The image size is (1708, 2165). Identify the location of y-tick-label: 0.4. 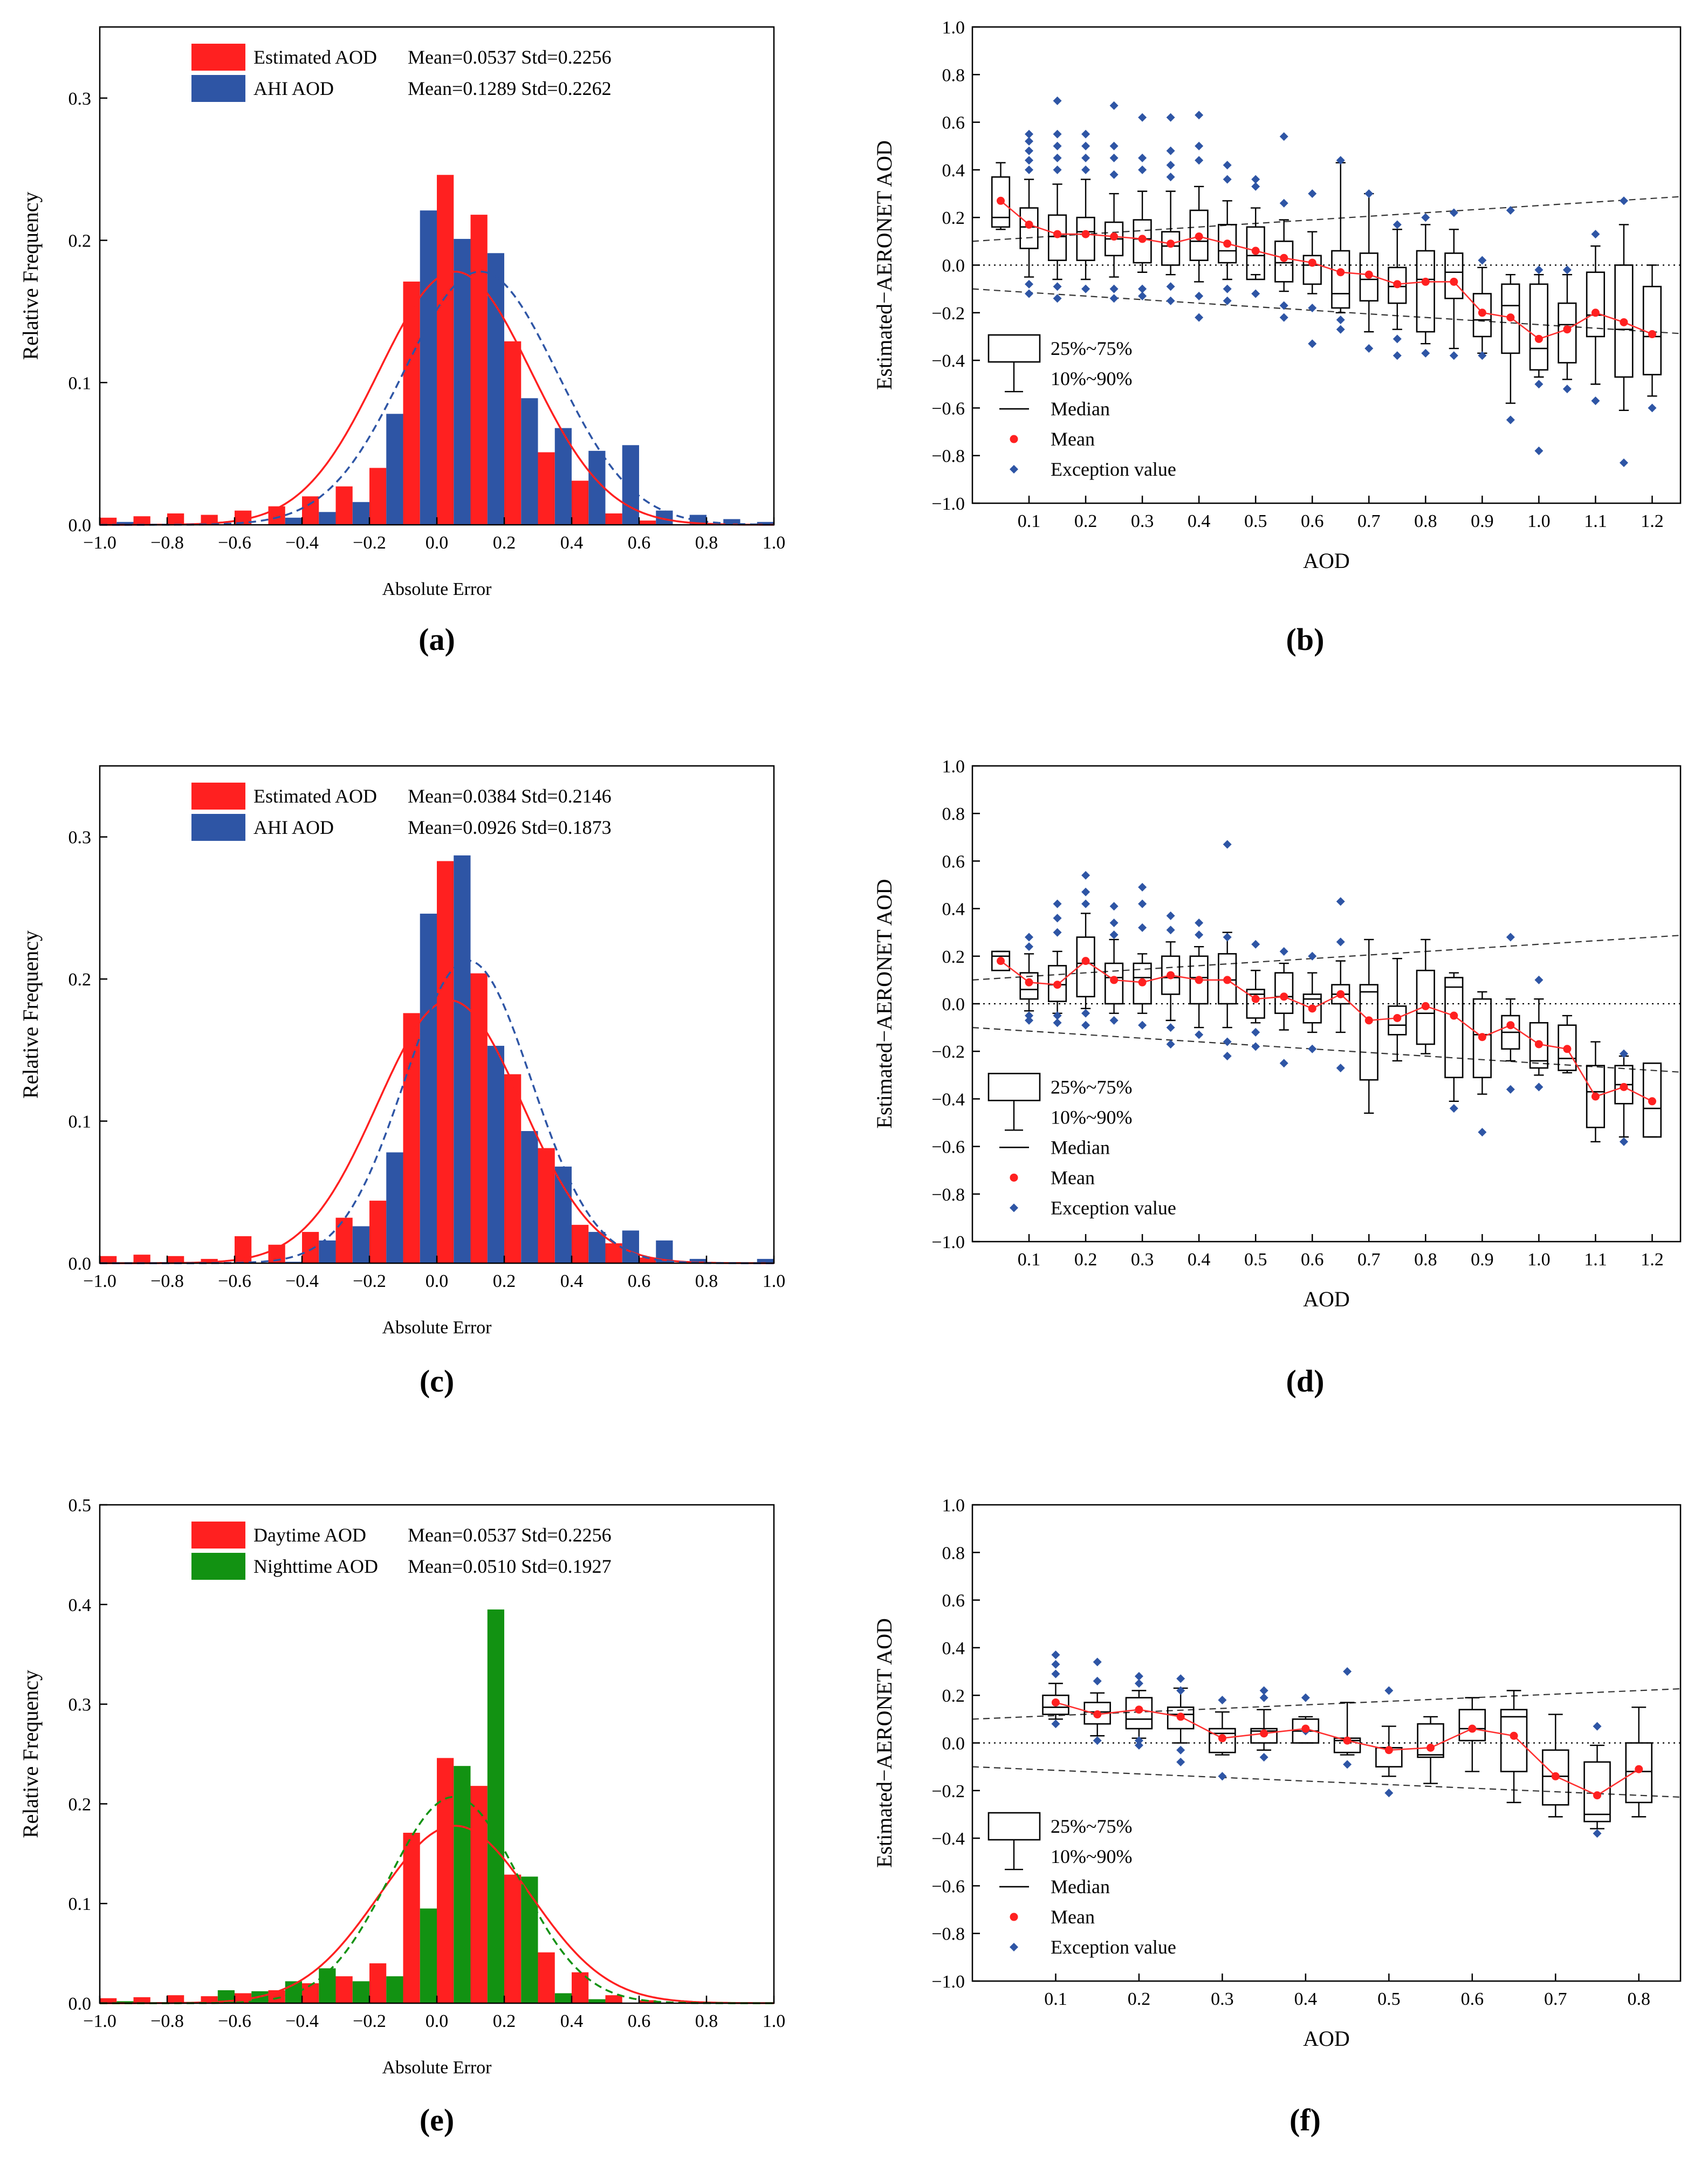
(954, 910).